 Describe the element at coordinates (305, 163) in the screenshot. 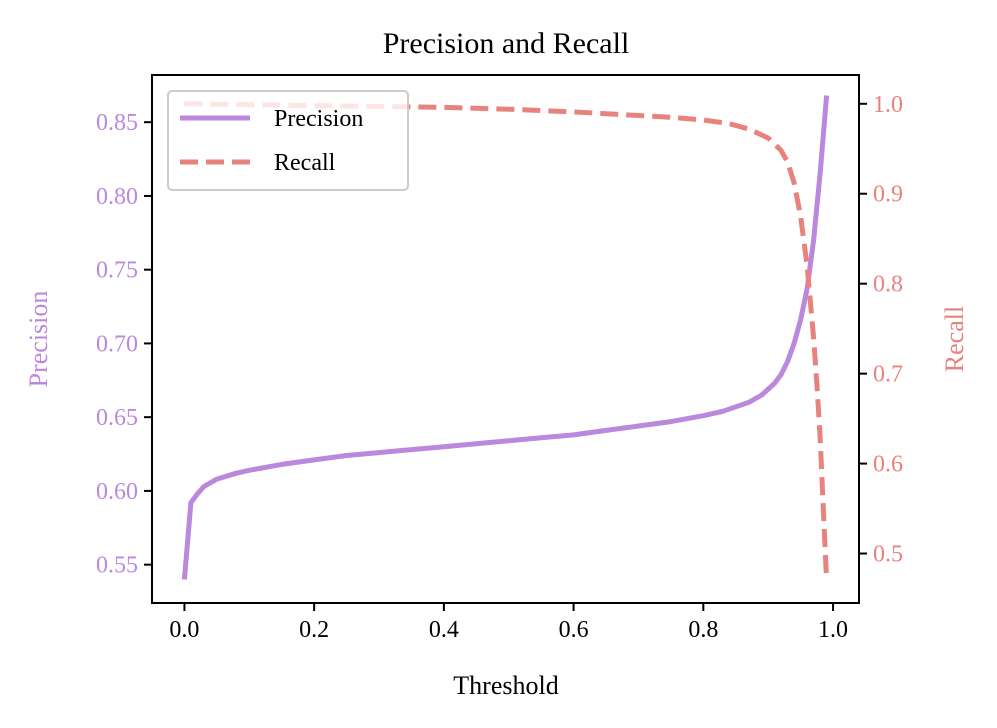

I see `legend-label-recall: Recall` at that location.